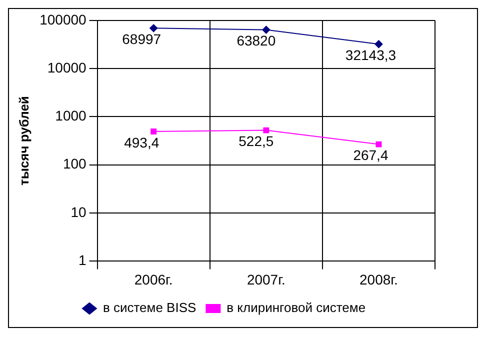 The height and width of the screenshot is (339, 487). I want to click on legend-label: в системе BISS, so click(149, 308).